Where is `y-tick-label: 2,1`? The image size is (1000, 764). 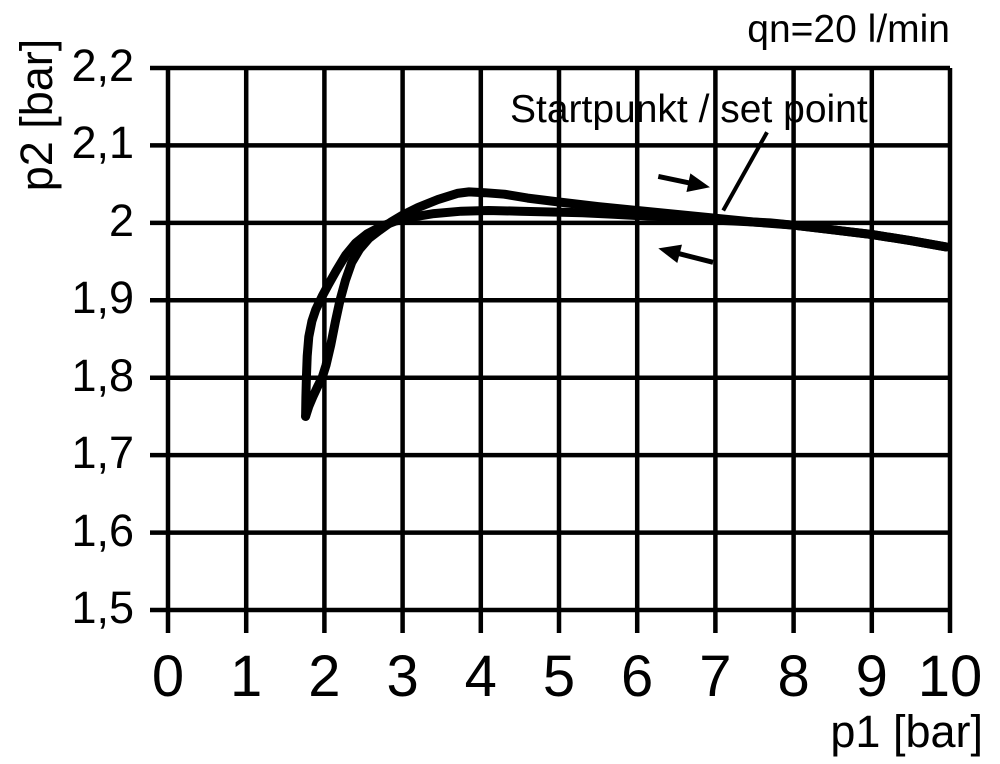
y-tick-label: 2,1 is located at coordinates (102, 143).